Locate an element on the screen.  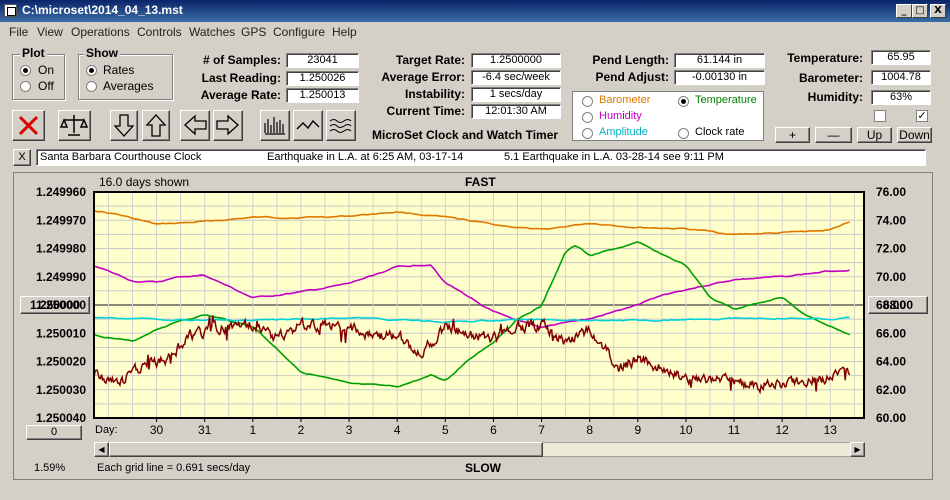
wave-view-button is located at coordinates (341, 125).